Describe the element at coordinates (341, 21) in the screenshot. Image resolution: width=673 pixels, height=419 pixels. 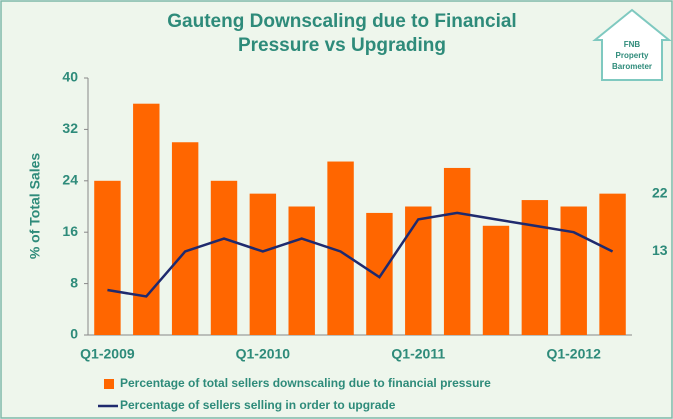
I see `chart-title: Gauteng Downscaling due to Financial` at that location.